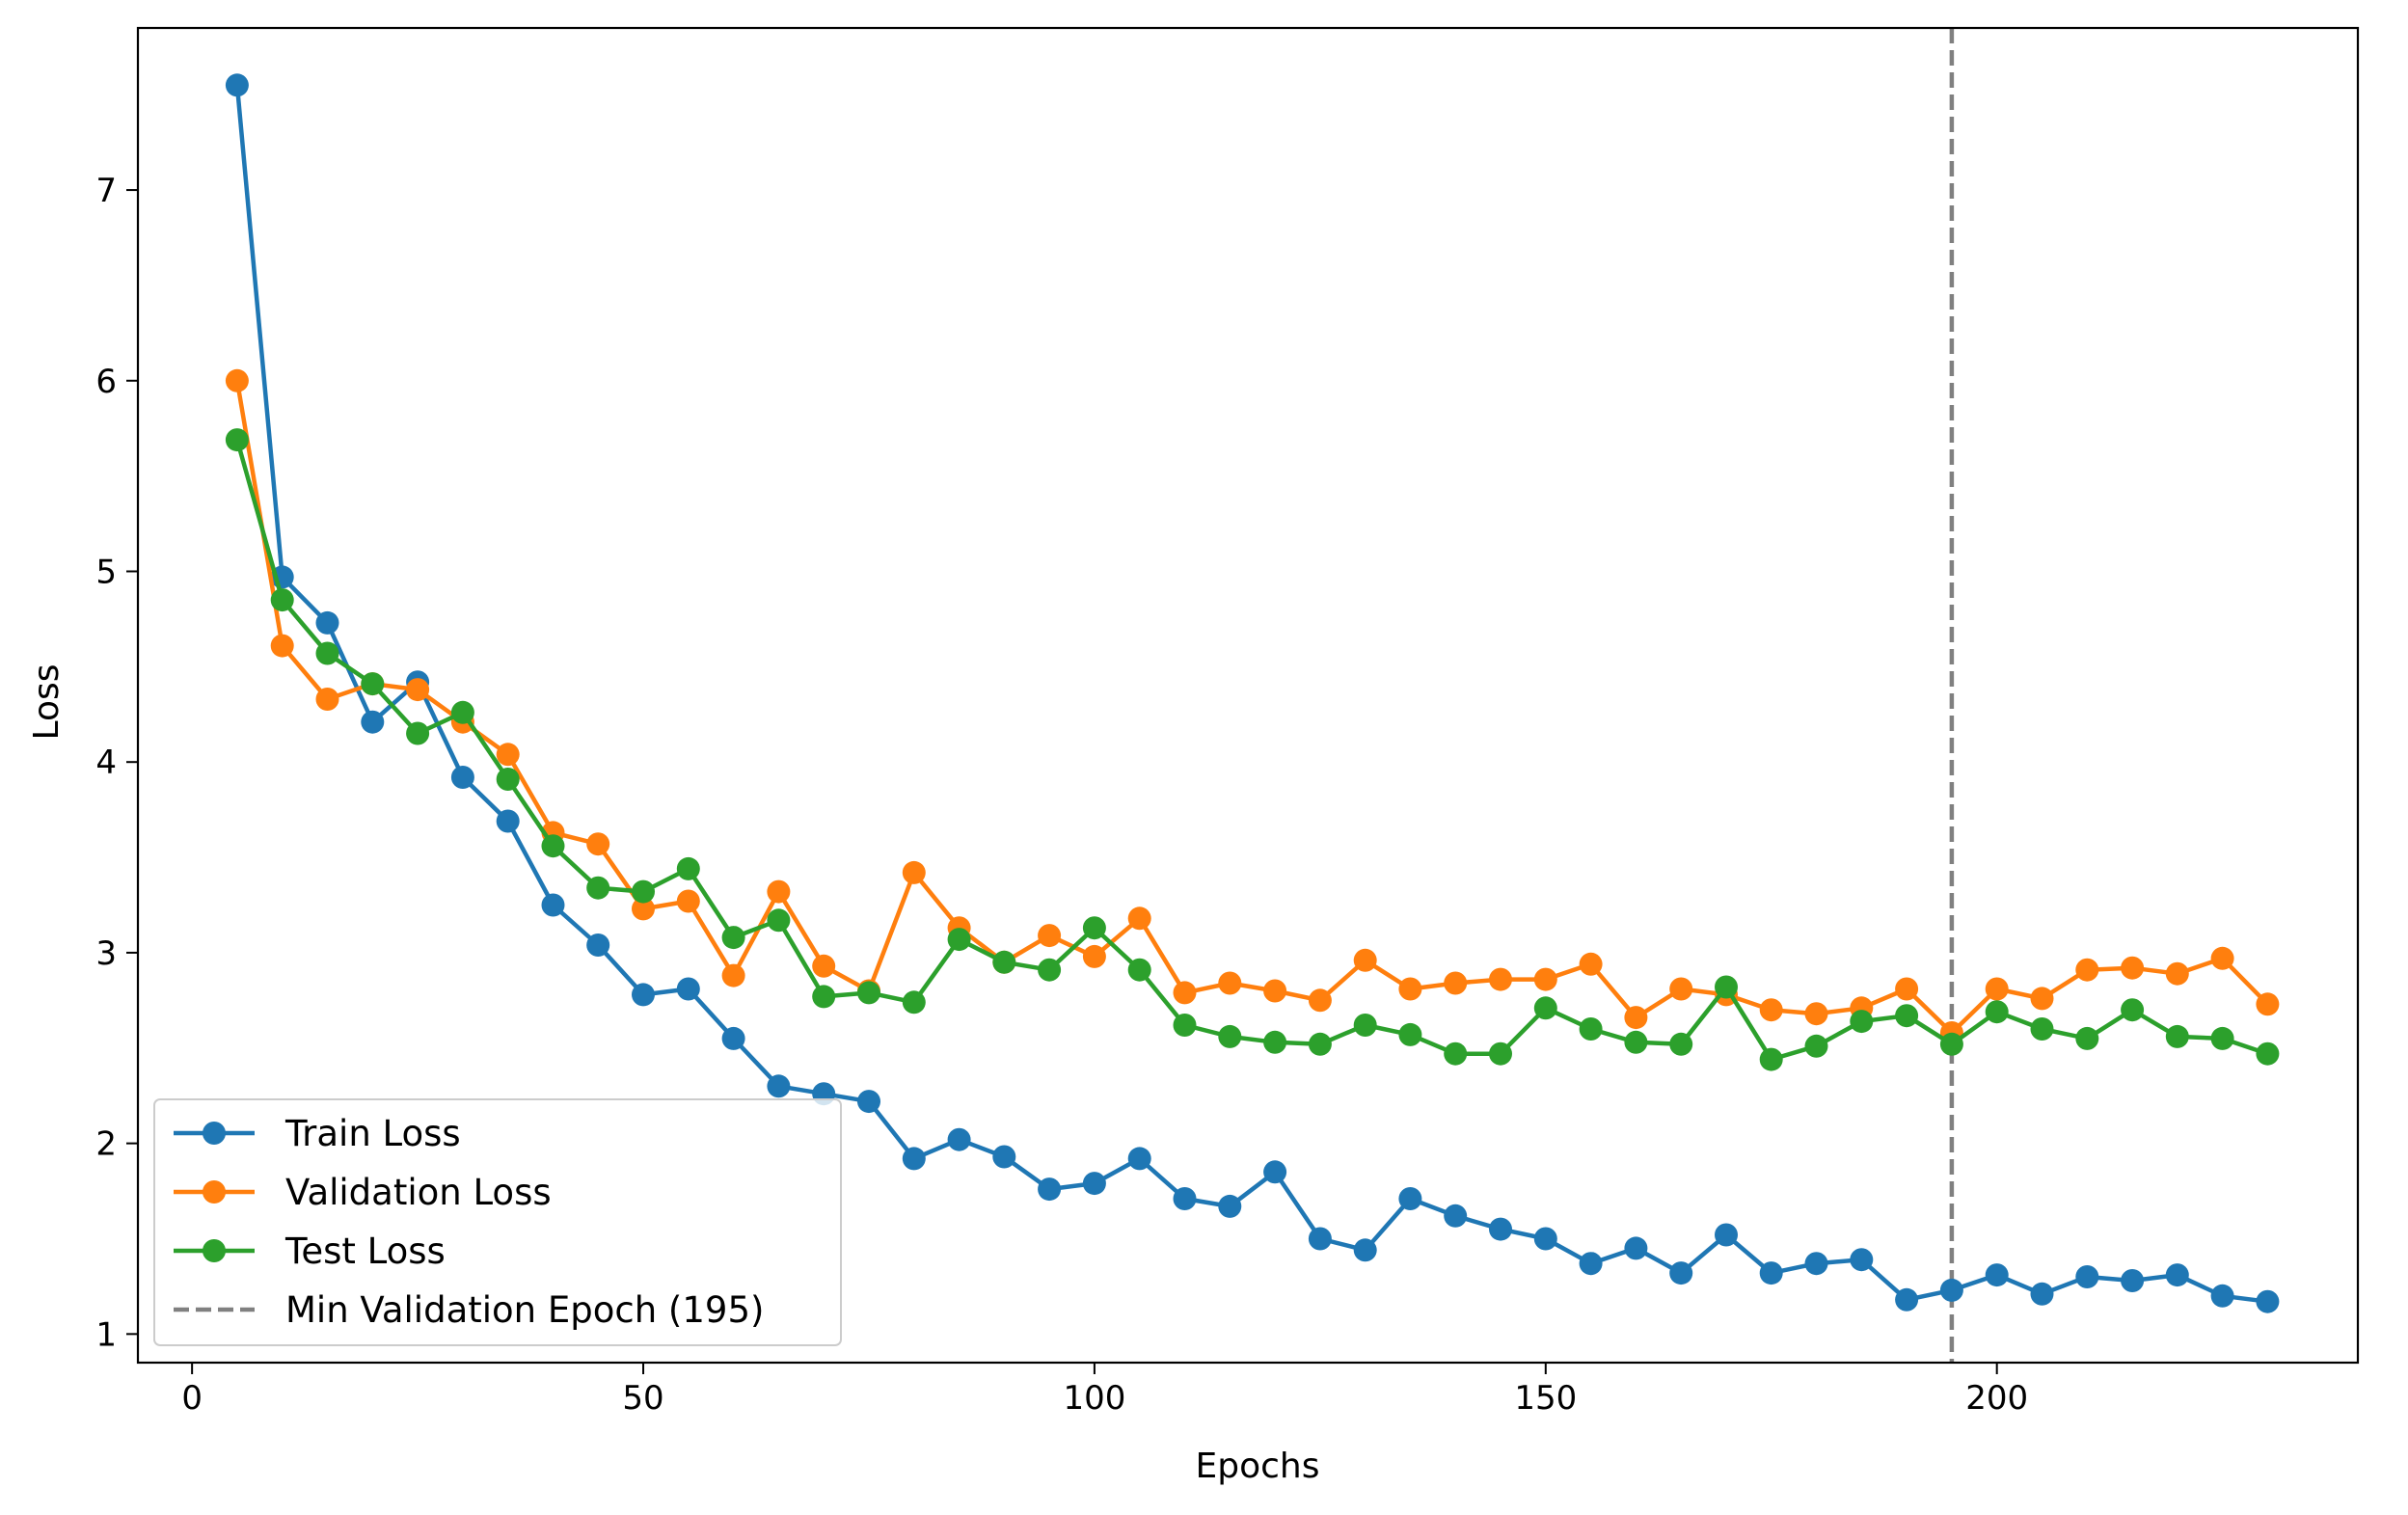 This screenshot has width=2408, height=1515. I want to click on y-tick-label: 4, so click(106, 763).